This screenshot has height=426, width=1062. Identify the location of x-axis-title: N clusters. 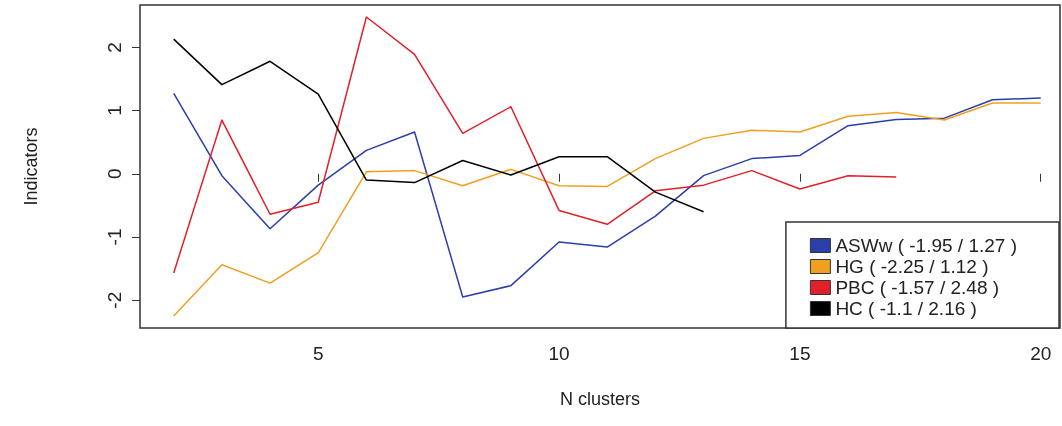
(600, 399).